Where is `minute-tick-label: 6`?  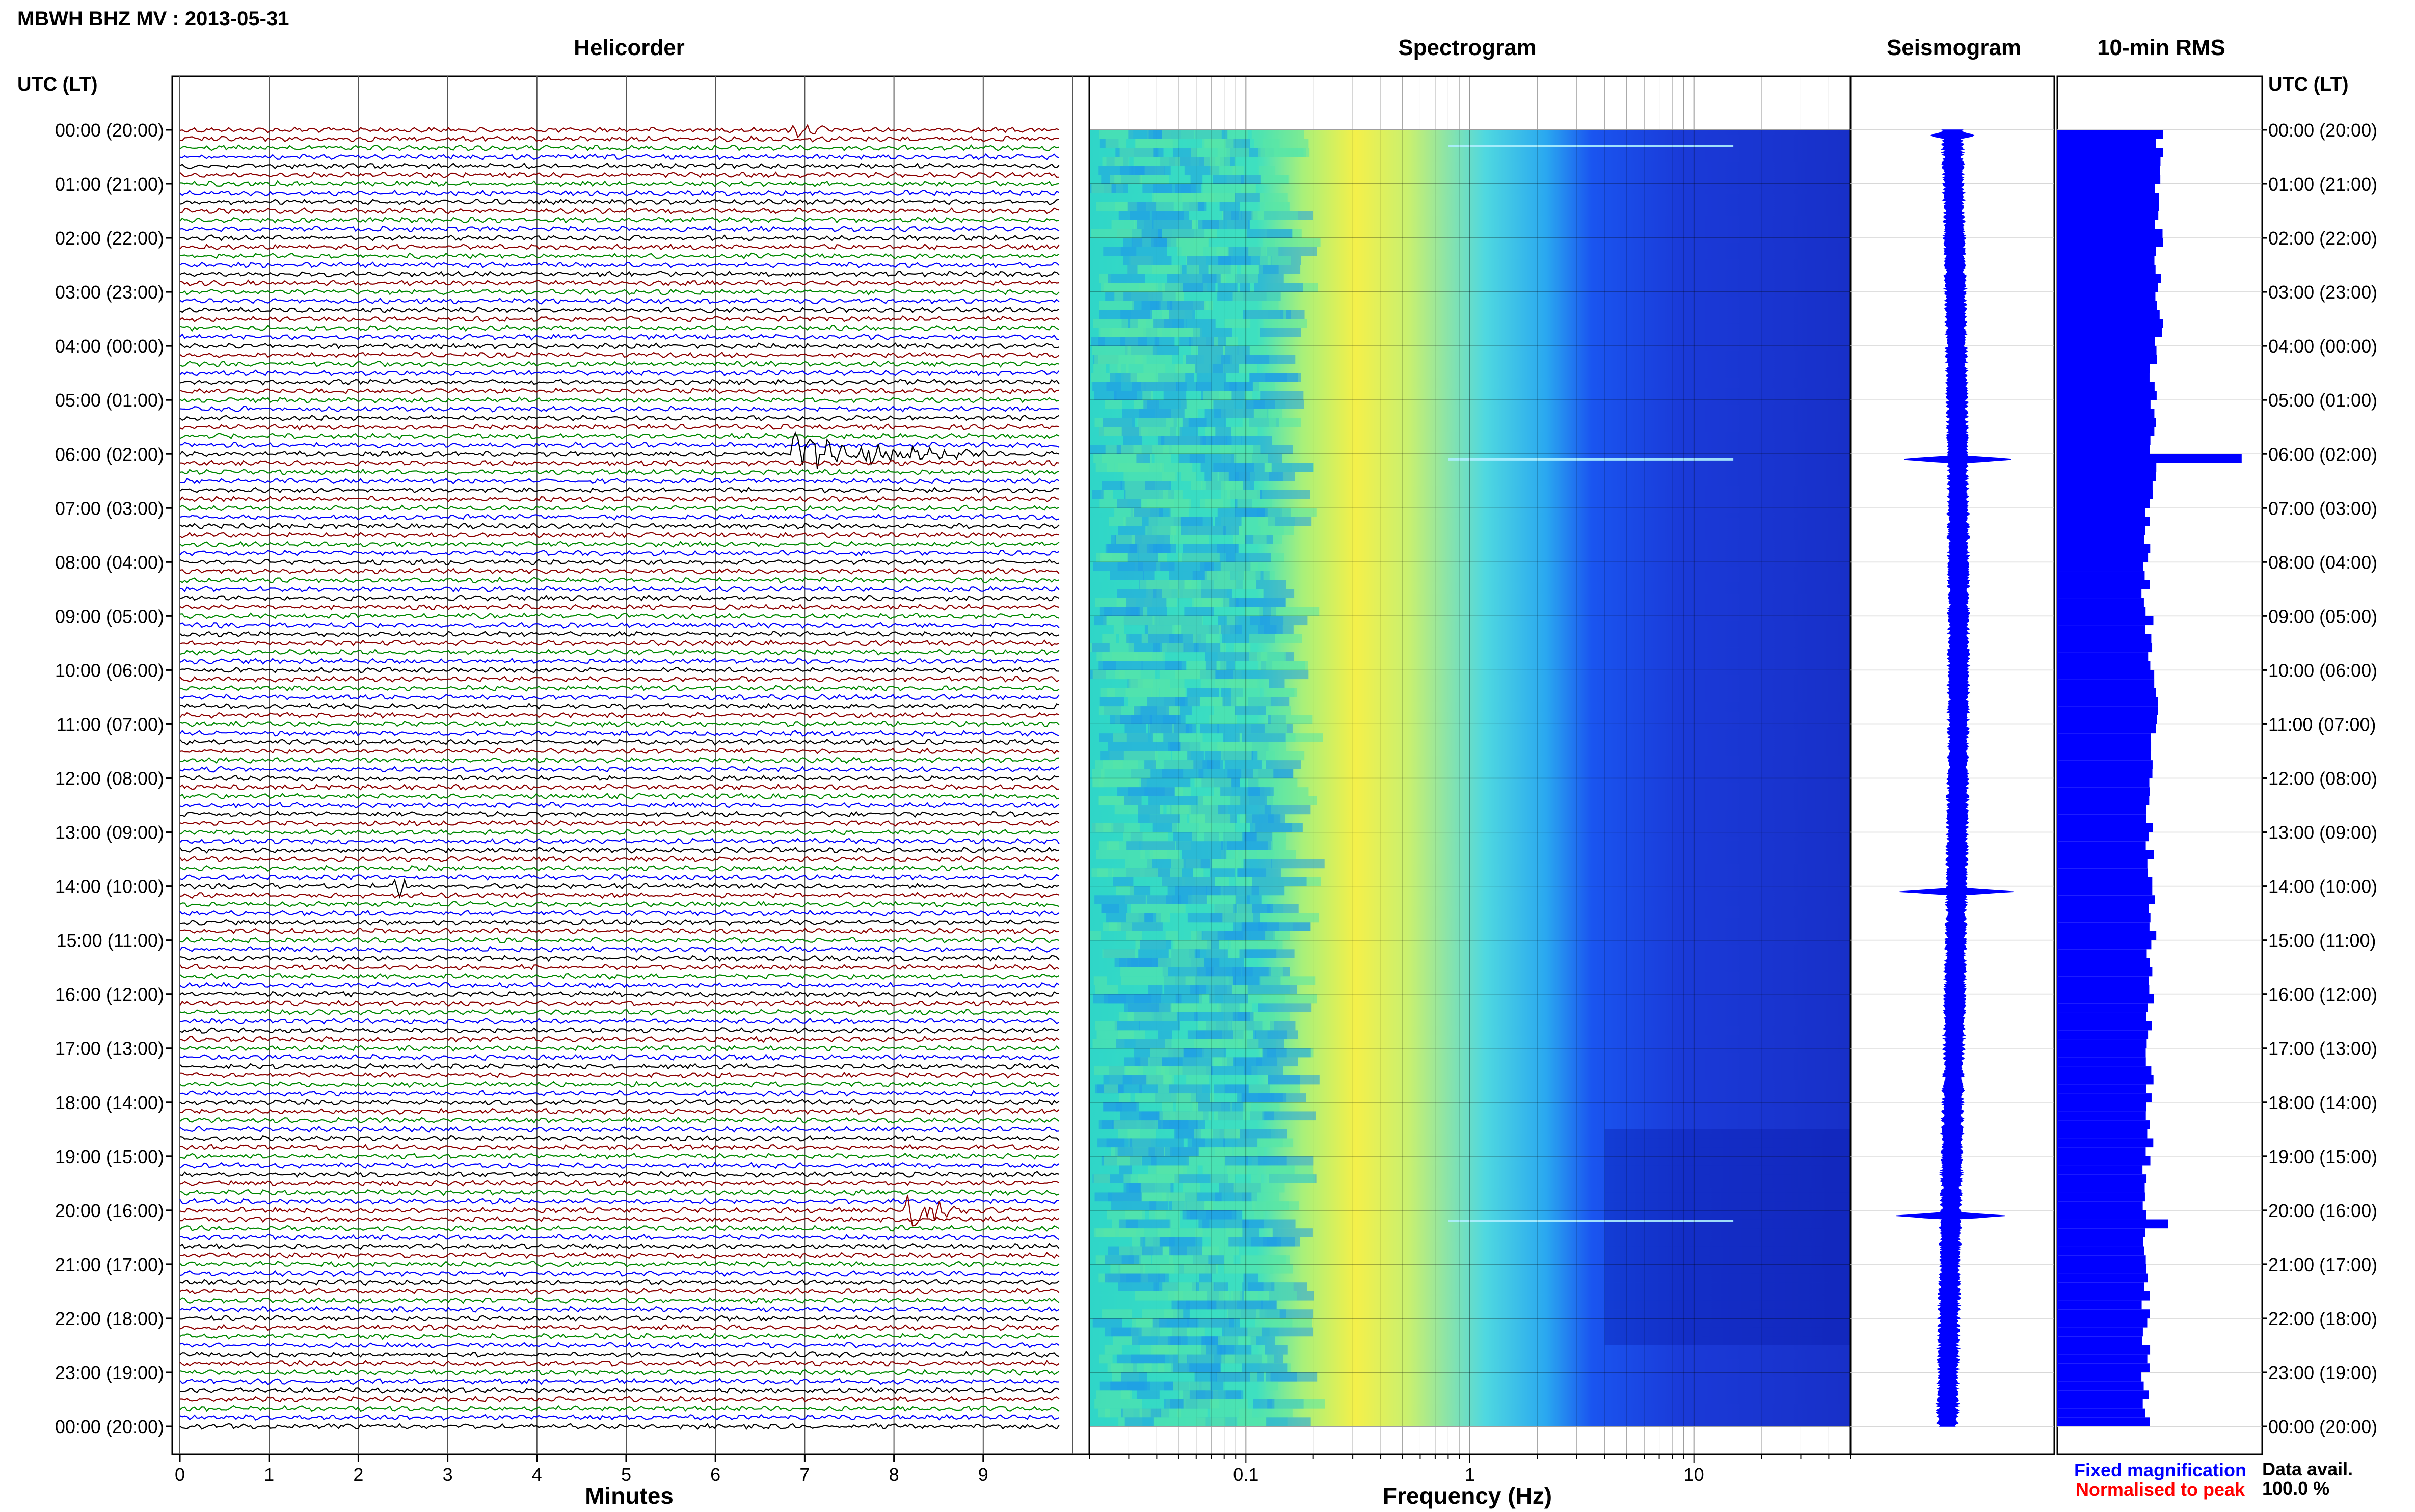 minute-tick-label: 6 is located at coordinates (715, 1475).